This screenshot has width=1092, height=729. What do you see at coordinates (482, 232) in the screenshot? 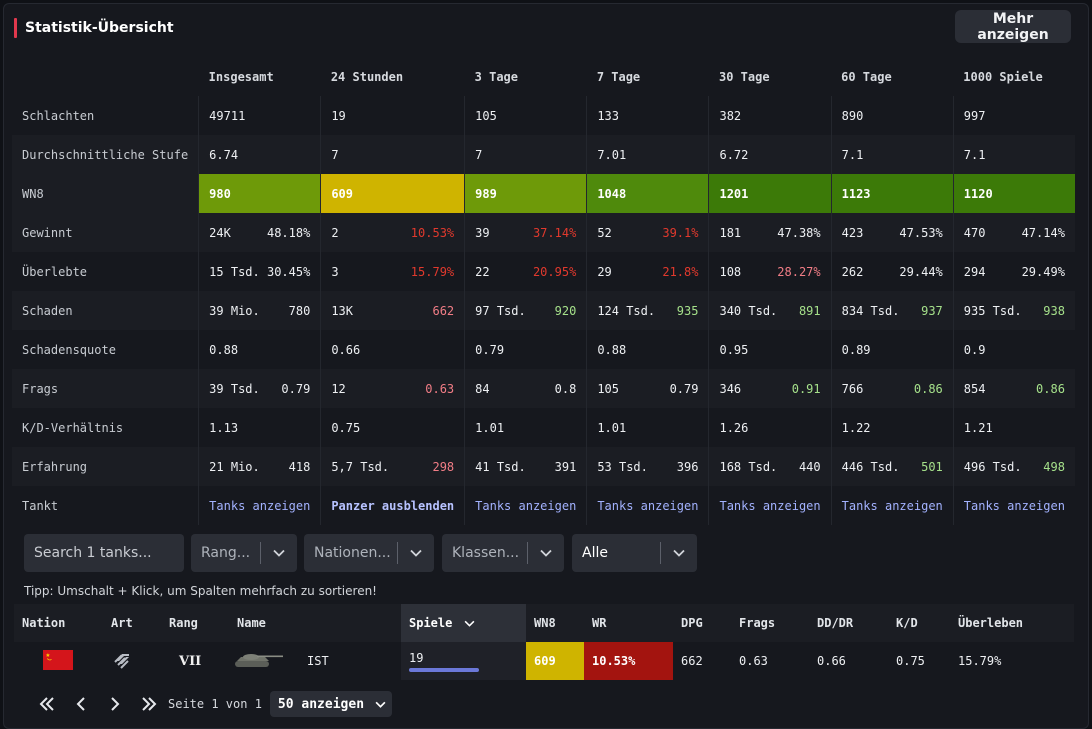
I see `stat-count: 39` at bounding box center [482, 232].